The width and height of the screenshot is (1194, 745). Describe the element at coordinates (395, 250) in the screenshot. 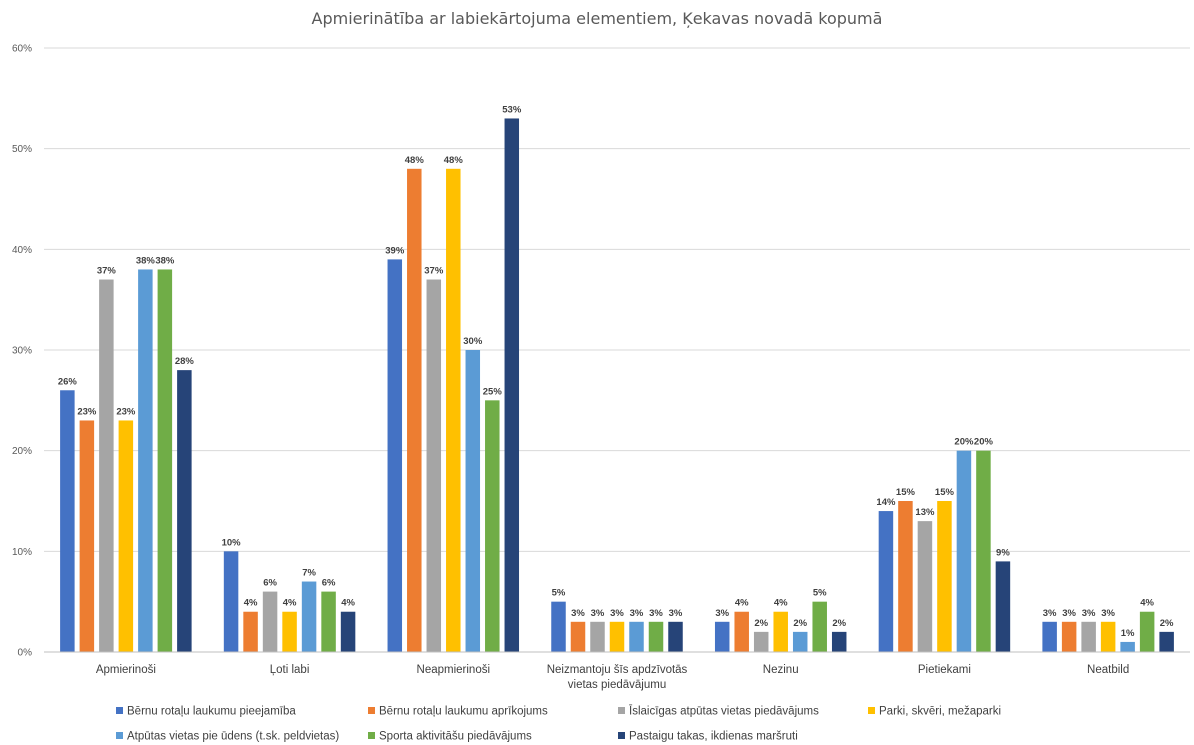

I see `data-label: 39%` at that location.